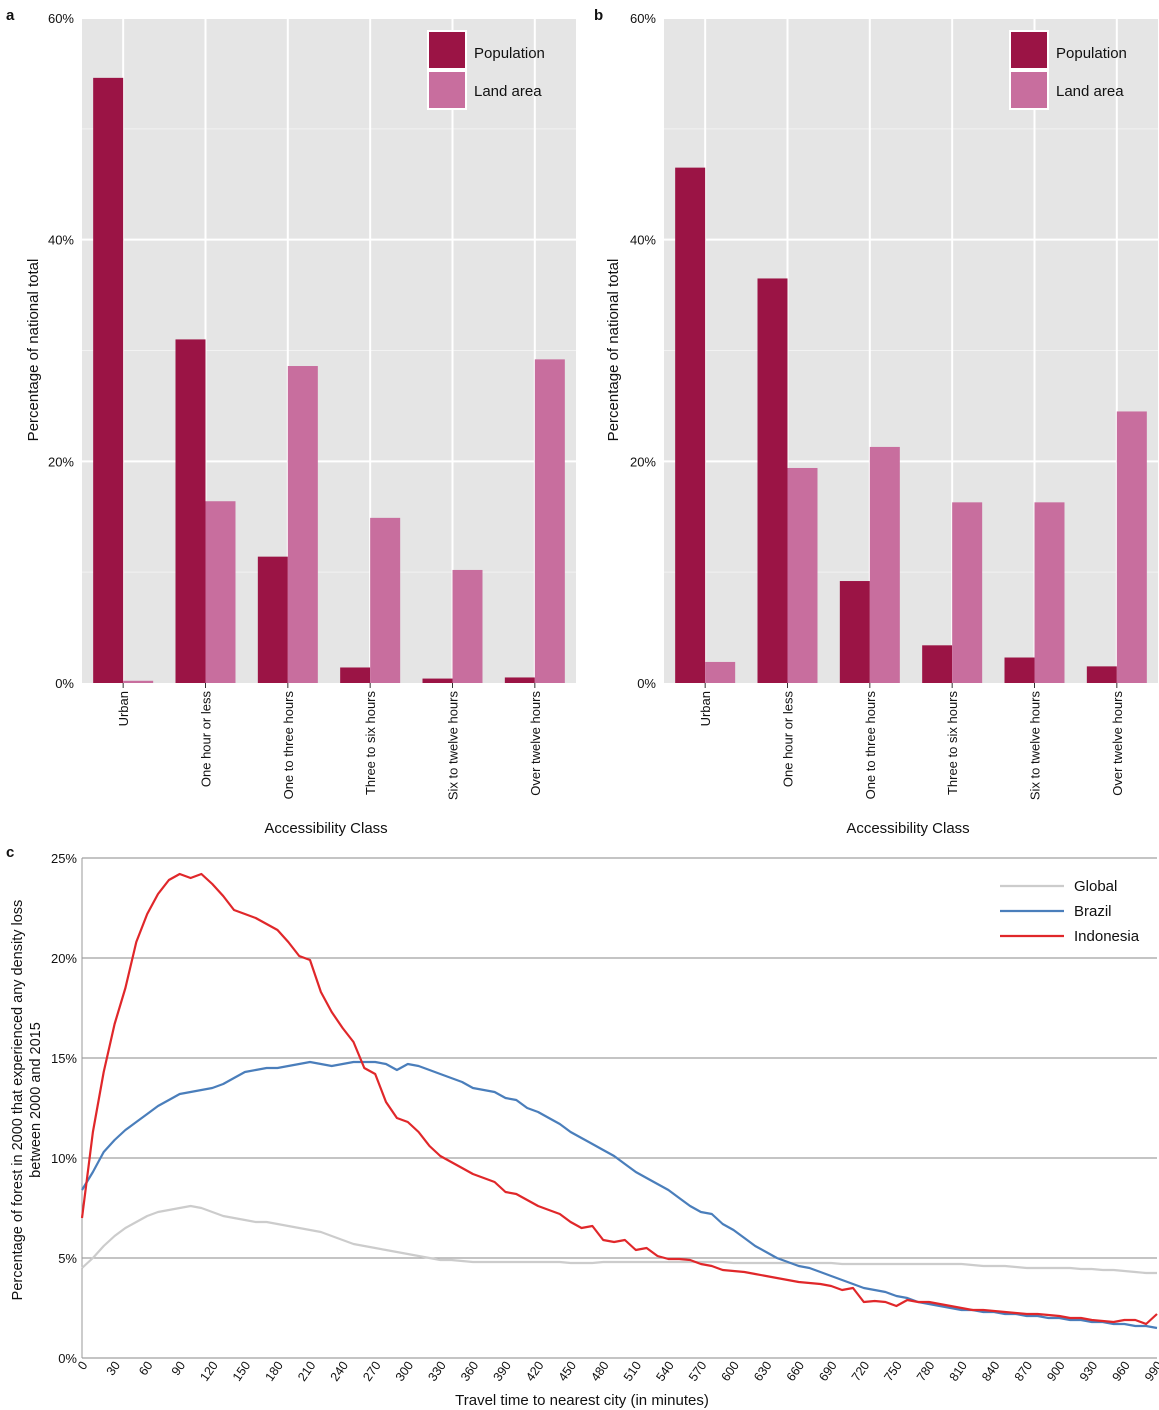  What do you see at coordinates (720, 672) in the screenshot?
I see `bar-land-area-urban-b` at bounding box center [720, 672].